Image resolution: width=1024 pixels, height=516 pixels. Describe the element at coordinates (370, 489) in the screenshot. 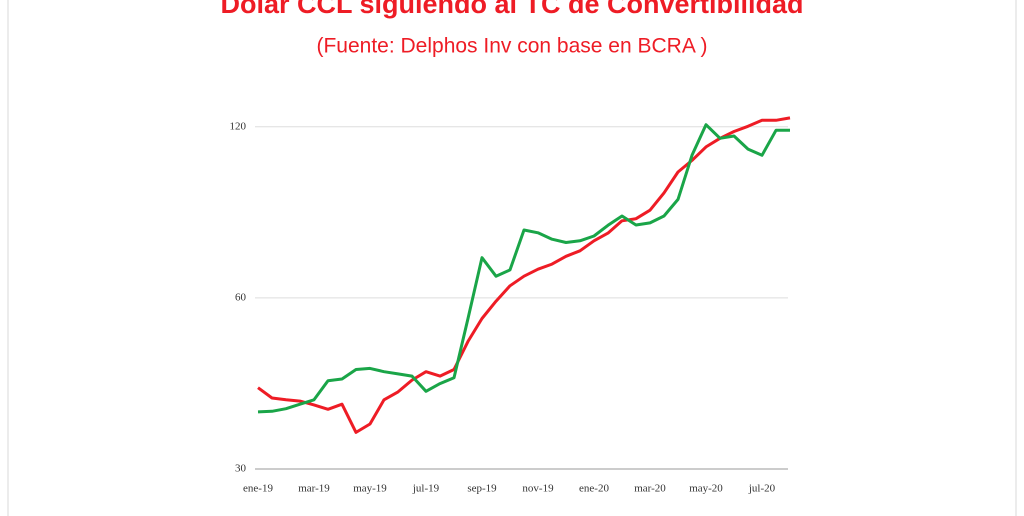

I see `x-tick-label: may-19` at that location.